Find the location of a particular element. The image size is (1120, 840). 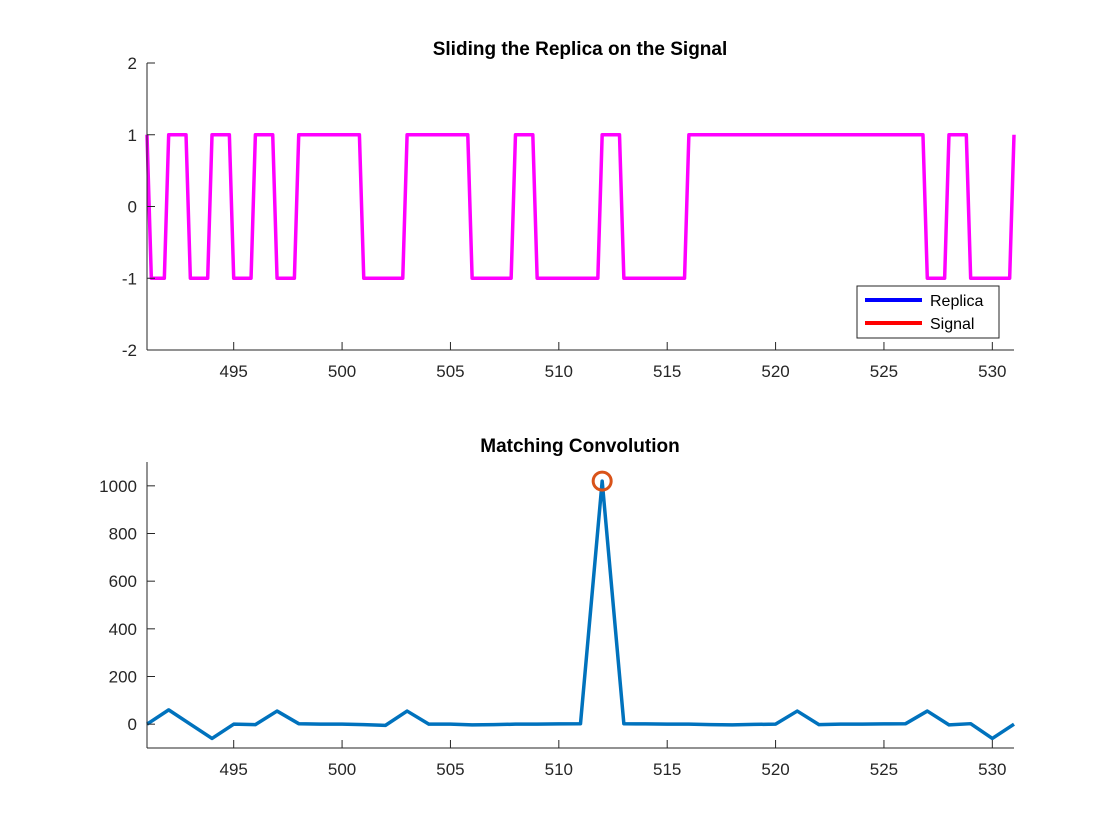

top-chart-marks is located at coordinates (580, 206).